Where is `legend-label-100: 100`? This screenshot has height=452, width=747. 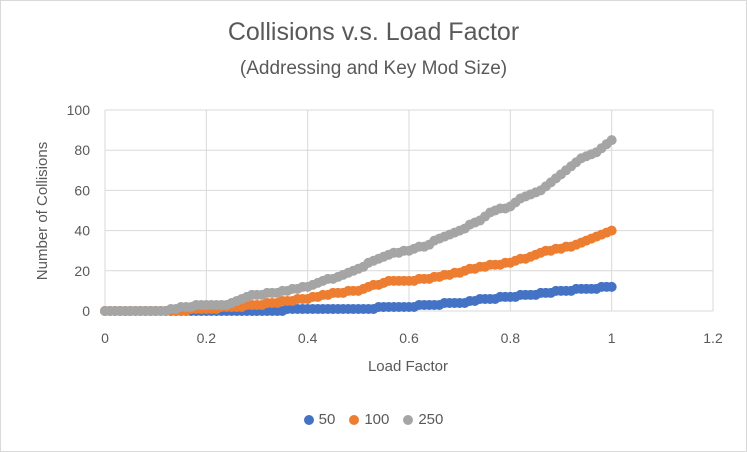
legend-label-100: 100 is located at coordinates (377, 419).